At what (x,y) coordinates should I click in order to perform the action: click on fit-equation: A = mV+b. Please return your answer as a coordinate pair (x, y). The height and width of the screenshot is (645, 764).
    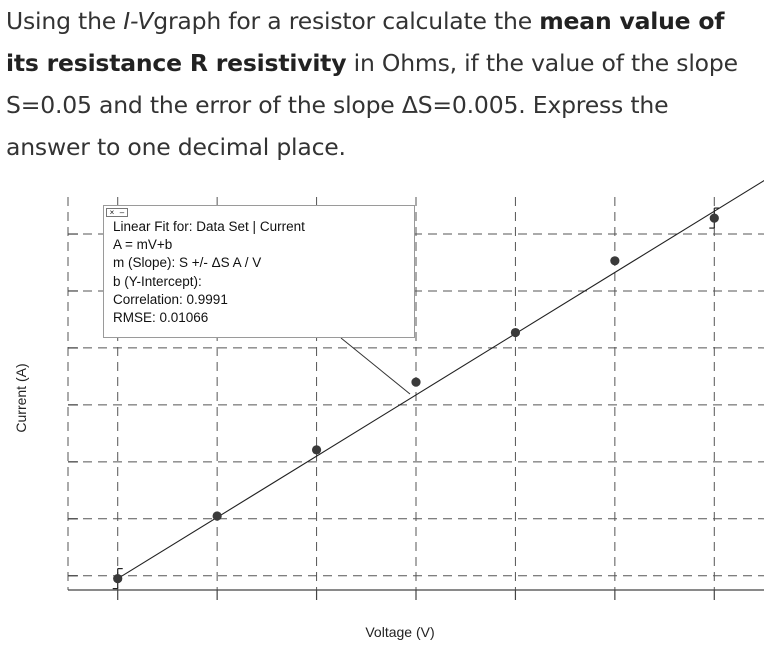
    Looking at the image, I should click on (143, 245).